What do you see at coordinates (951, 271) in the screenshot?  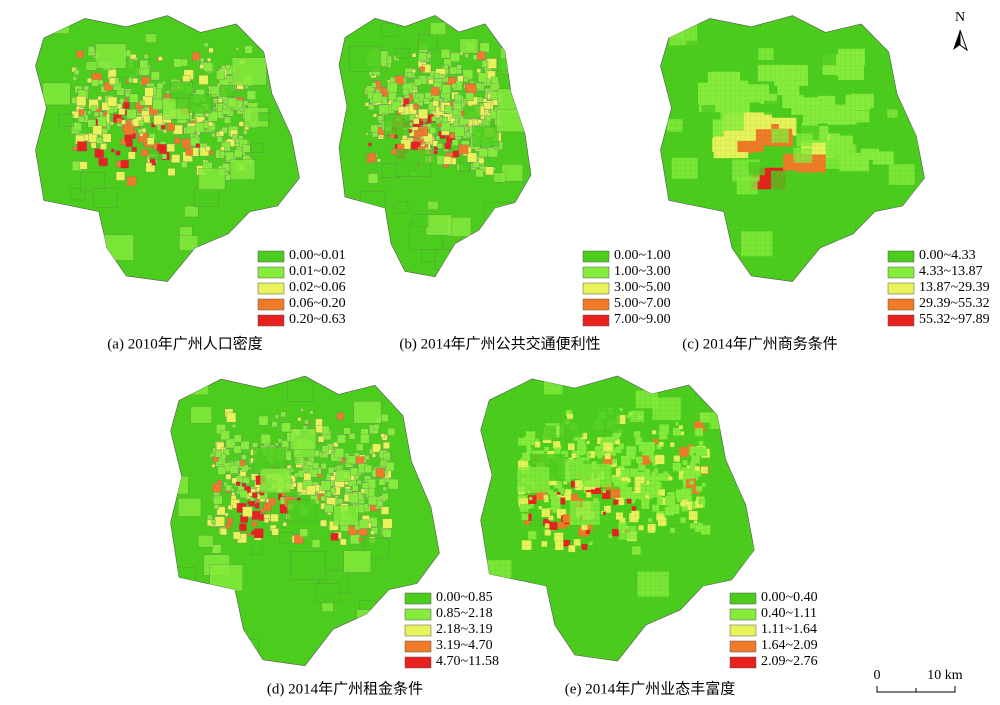 I see `legend-label: 4.33~13.87` at bounding box center [951, 271].